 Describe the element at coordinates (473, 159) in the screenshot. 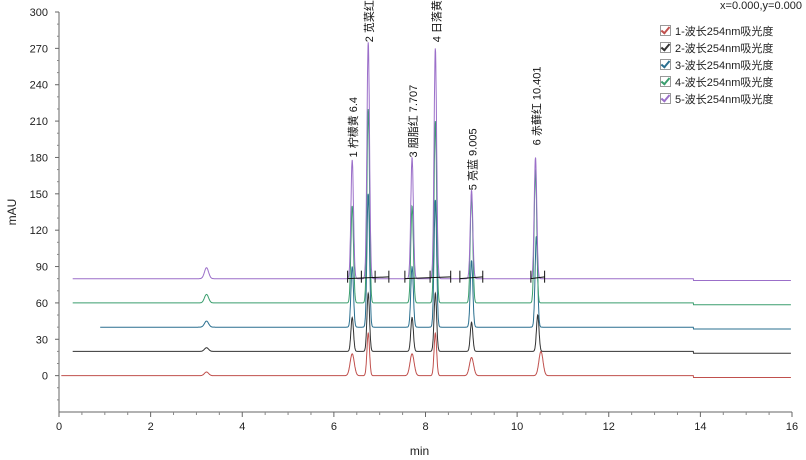

I see `peak-label-5: 5 亮蓝 9.005` at that location.